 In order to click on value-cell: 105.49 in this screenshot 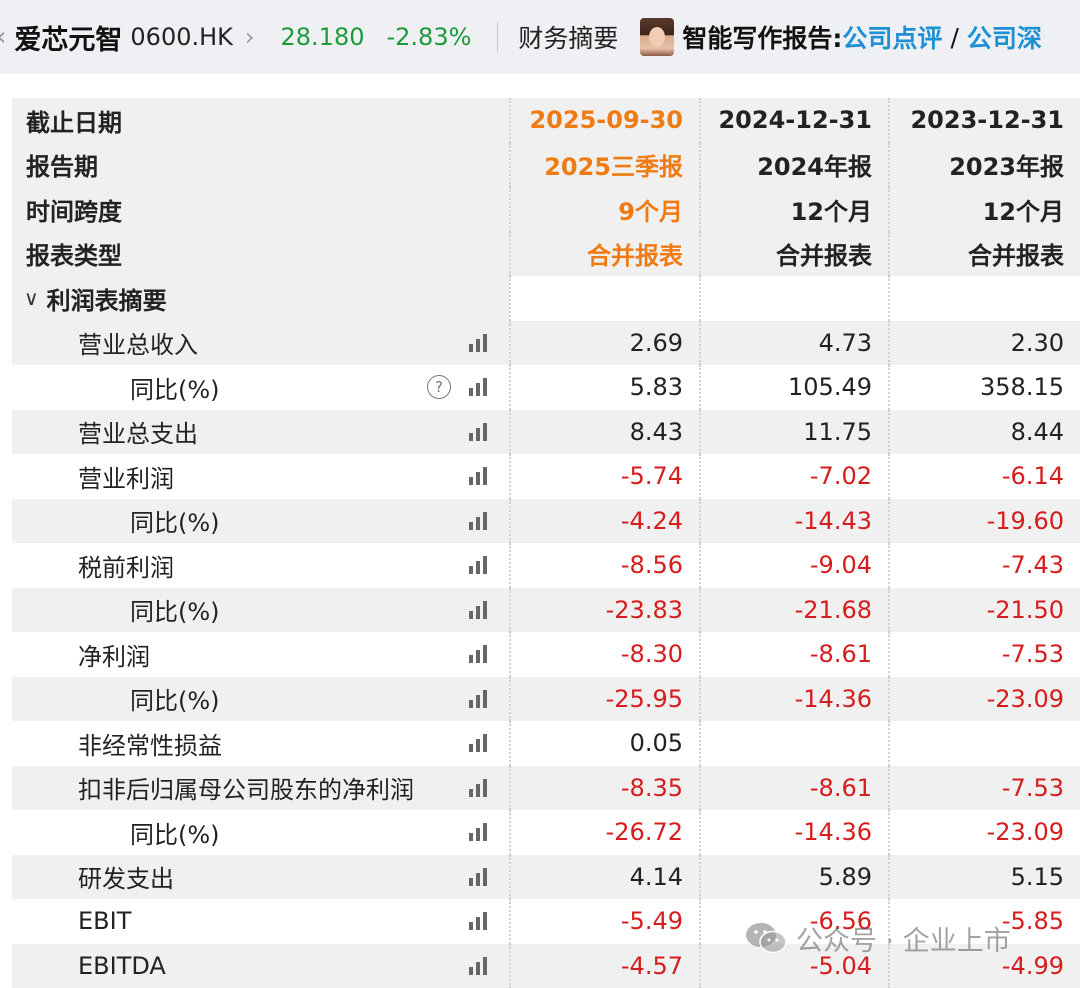, I will do `click(793, 387)`.